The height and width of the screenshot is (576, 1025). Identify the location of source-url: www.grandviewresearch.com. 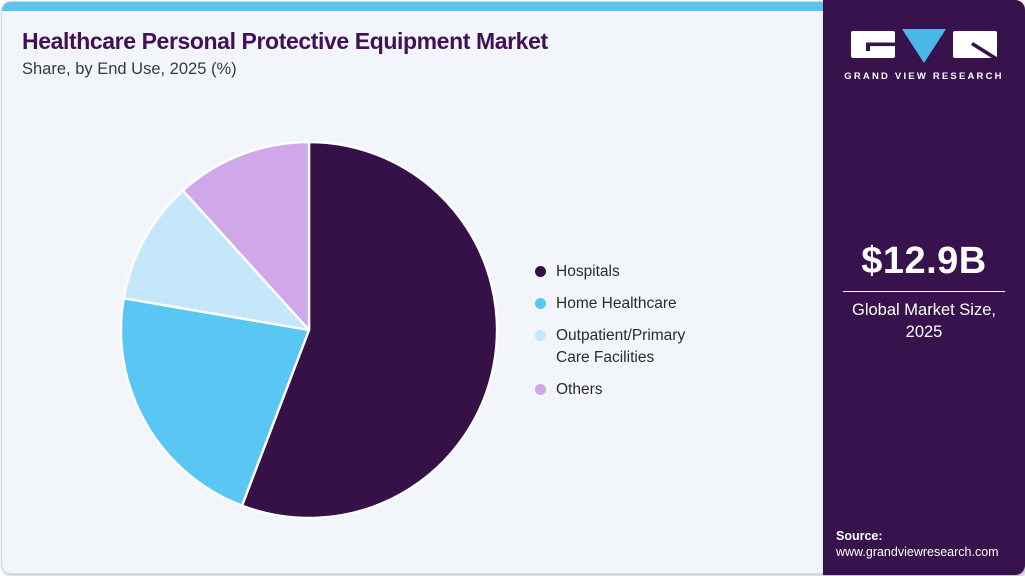
(917, 552).